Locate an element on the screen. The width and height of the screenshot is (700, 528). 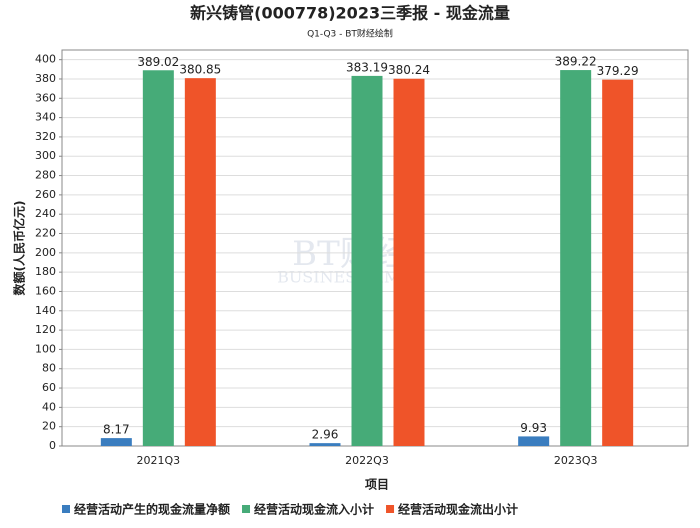
y-tick-label: 260 is located at coordinates (45, 194).